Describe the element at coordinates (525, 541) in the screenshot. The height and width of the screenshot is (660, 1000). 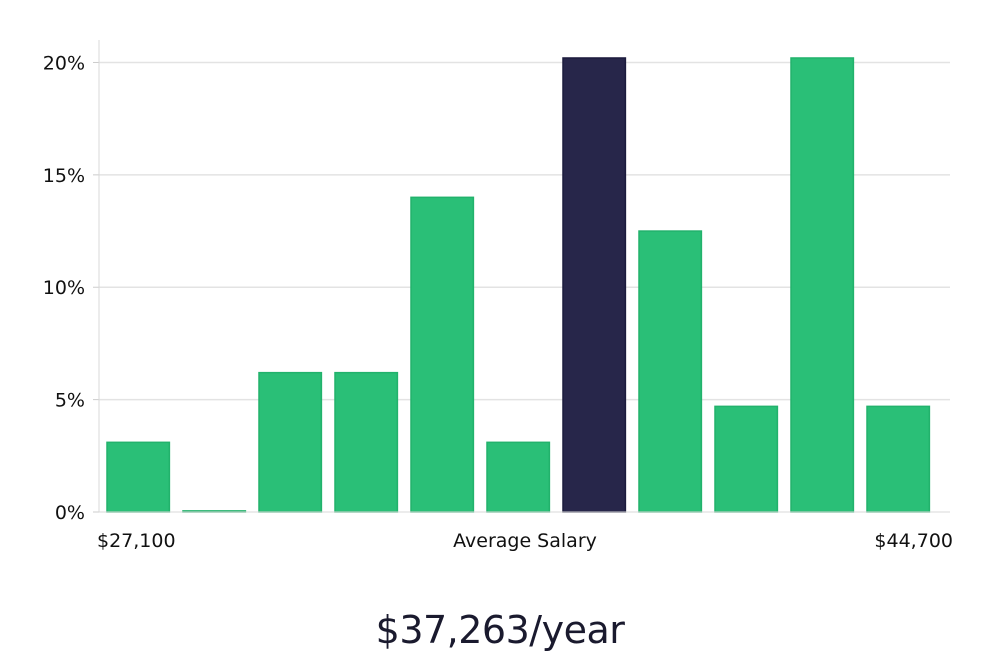
I see `x-axis-title: Average Salary` at that location.